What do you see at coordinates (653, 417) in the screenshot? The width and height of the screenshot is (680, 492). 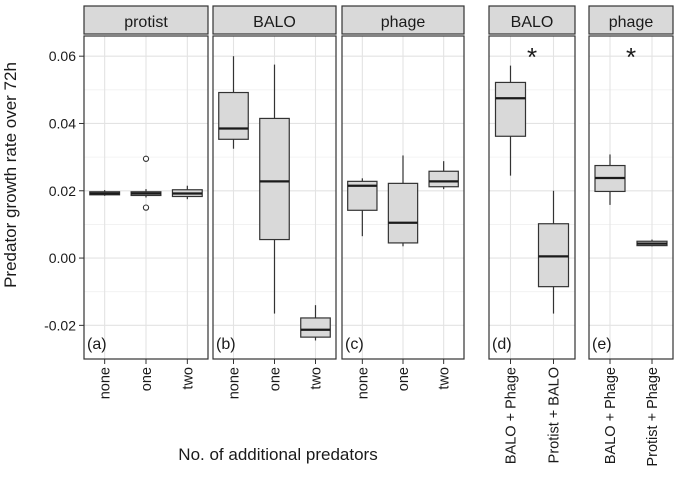 I see `x-tick-label: Protist + Phage` at bounding box center [653, 417].